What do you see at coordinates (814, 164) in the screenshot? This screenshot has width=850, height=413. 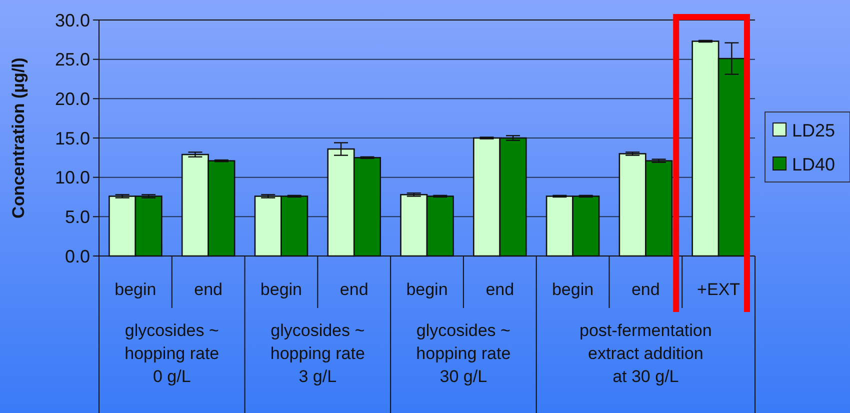 I see `legend-label: LD40` at bounding box center [814, 164].